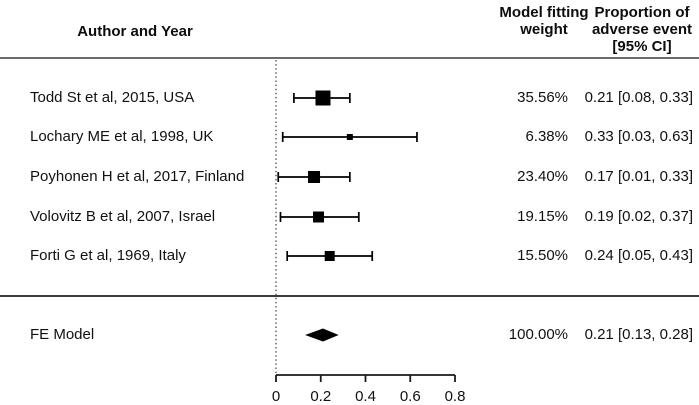 Image resolution: width=699 pixels, height=405 pixels. What do you see at coordinates (135, 31) in the screenshot?
I see `author-year-column-header: Author and Year` at bounding box center [135, 31].